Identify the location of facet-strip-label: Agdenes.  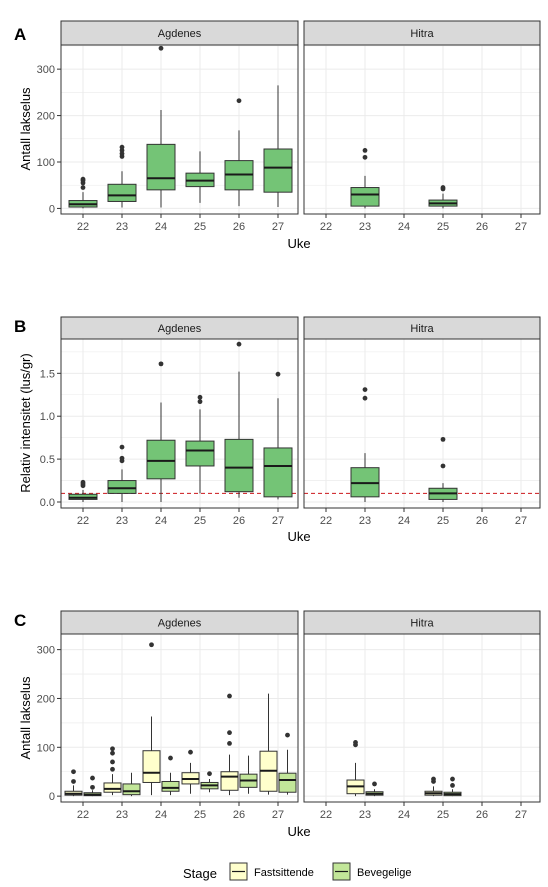
(180, 34).